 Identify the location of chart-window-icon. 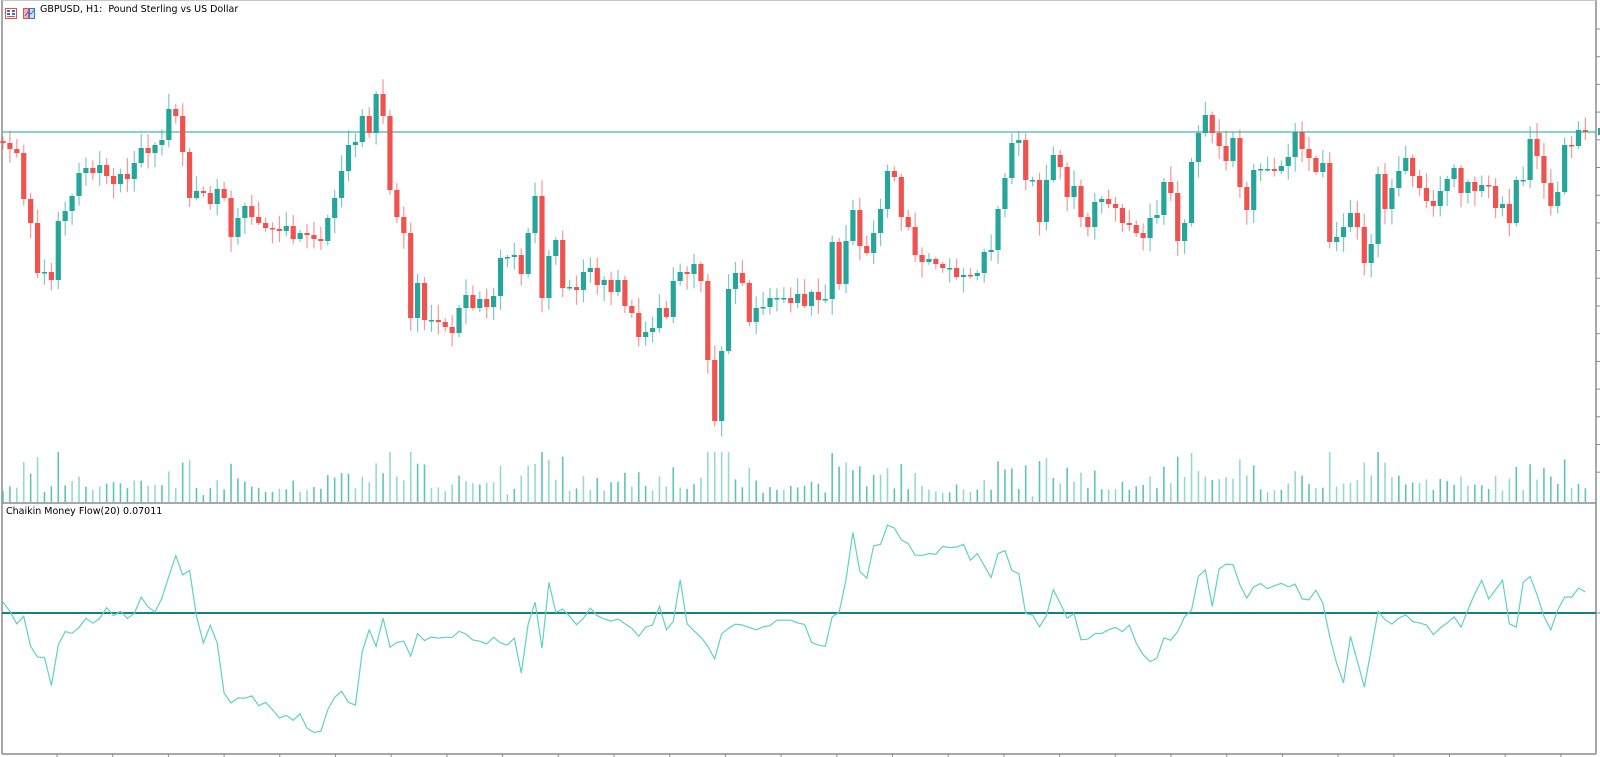
(11, 11).